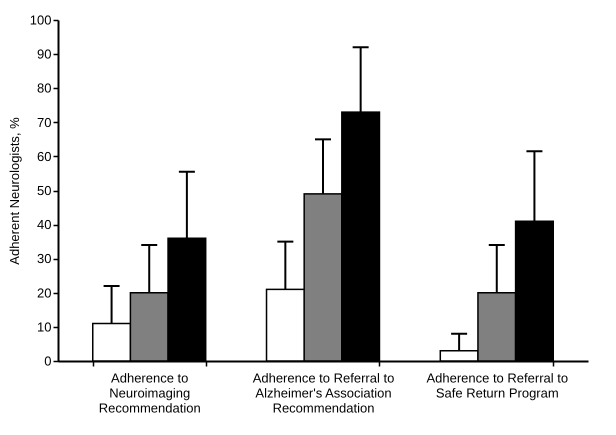 The height and width of the screenshot is (435, 616). What do you see at coordinates (497, 385) in the screenshot?
I see `x-tick-label: Adherence to Referral to Safe Return Program` at bounding box center [497, 385].